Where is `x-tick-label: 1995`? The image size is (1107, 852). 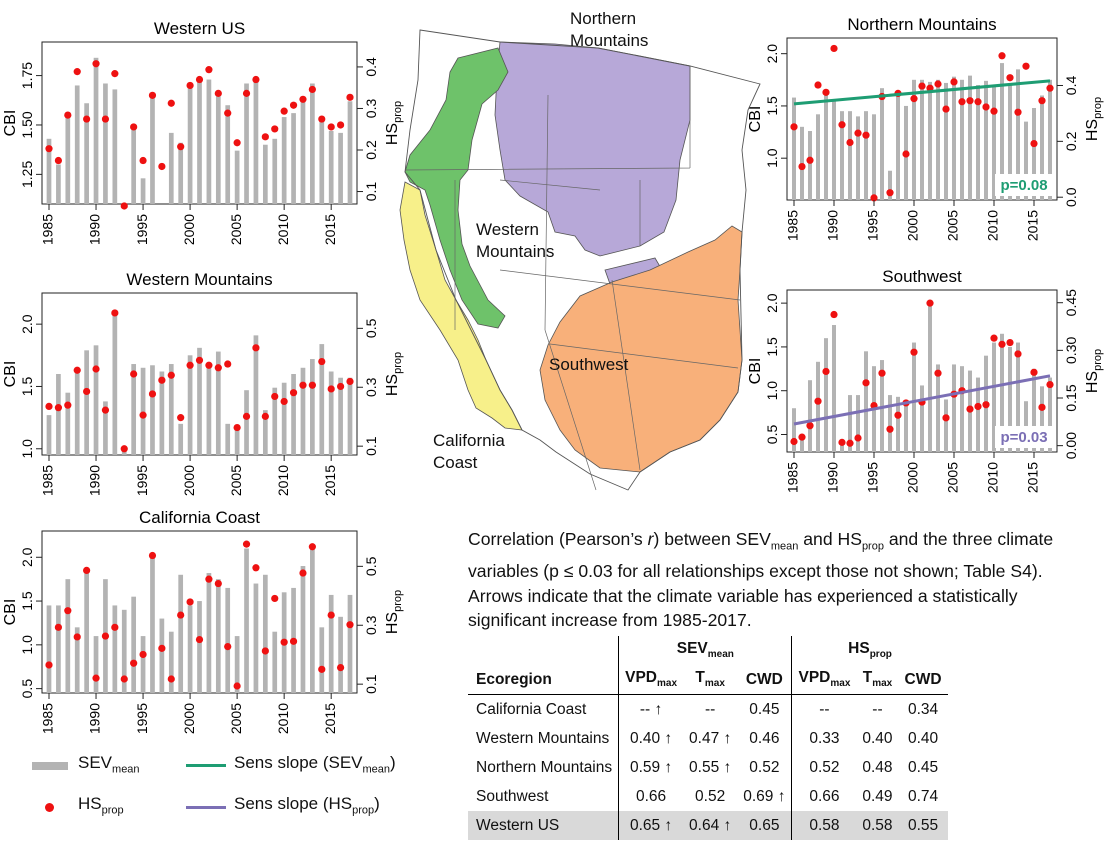
x-tick-label: 1995 is located at coordinates (873, 477).